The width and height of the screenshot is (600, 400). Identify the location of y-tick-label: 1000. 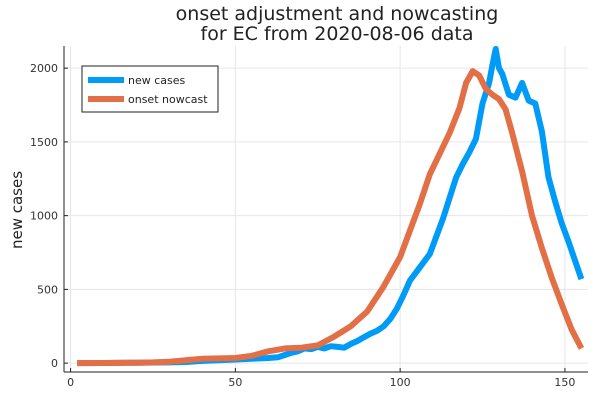
(44, 216).